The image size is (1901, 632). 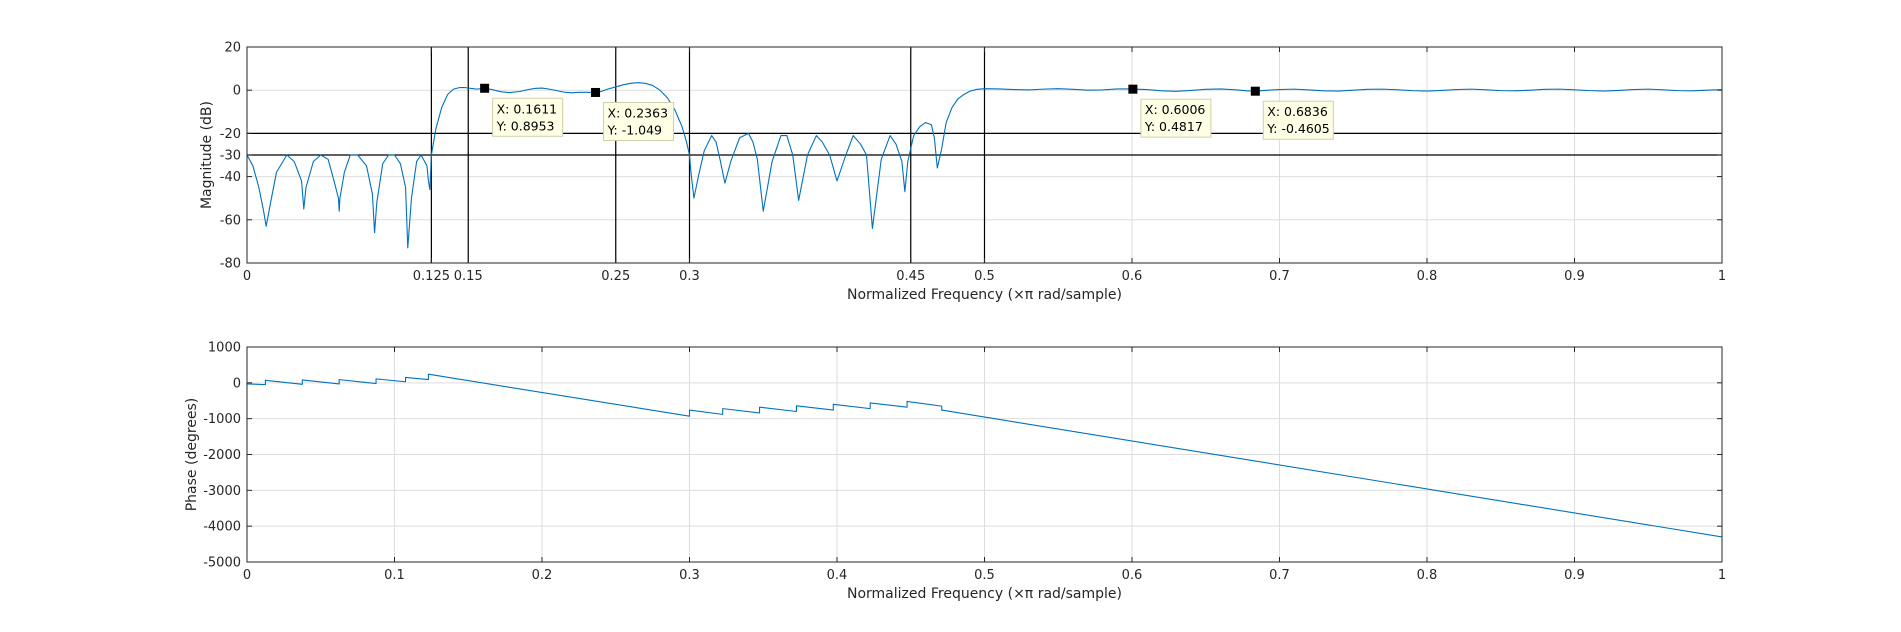 I want to click on mag-y-tick-label: -40, so click(x=230, y=177).